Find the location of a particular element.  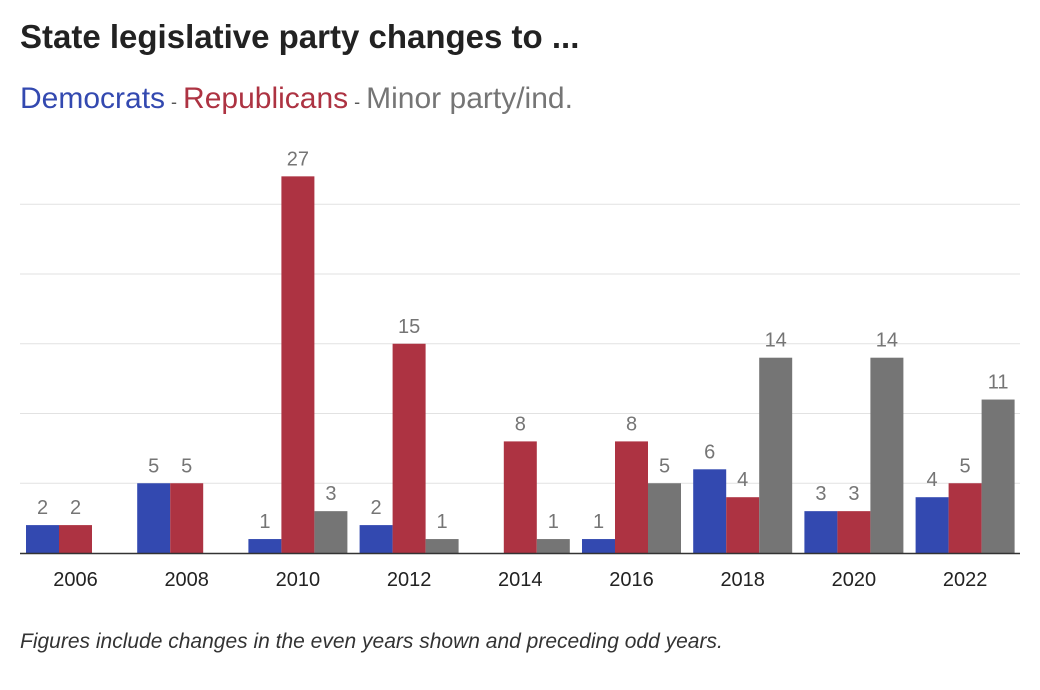

legend-republicans: Republicans is located at coordinates (266, 98).